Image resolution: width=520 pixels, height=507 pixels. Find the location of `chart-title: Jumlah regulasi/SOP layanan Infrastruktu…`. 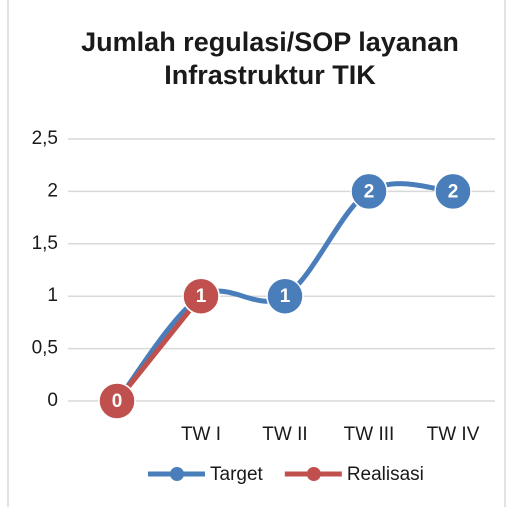

chart-title: Jumlah regulasi/SOP layanan Infrastruktu… is located at coordinates (270, 58).